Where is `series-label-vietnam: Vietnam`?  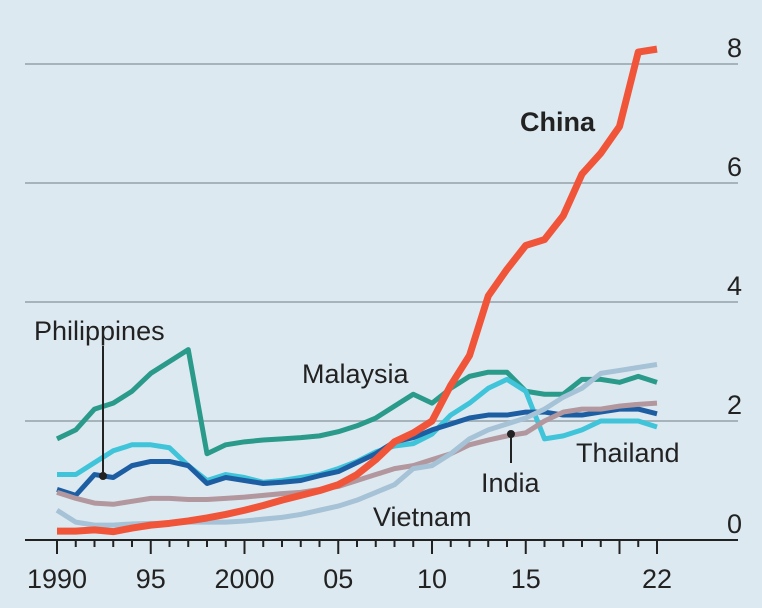 series-label-vietnam: Vietnam is located at coordinates (422, 517).